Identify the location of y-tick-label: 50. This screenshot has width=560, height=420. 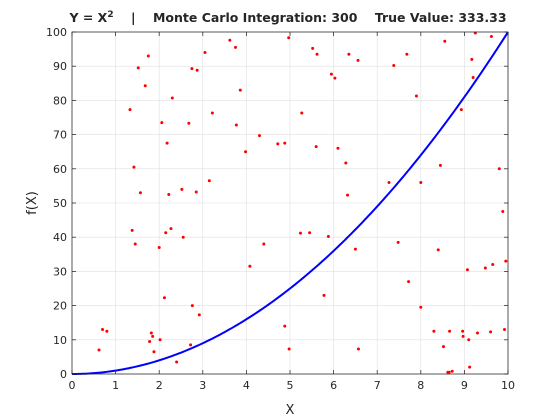
(60, 203).